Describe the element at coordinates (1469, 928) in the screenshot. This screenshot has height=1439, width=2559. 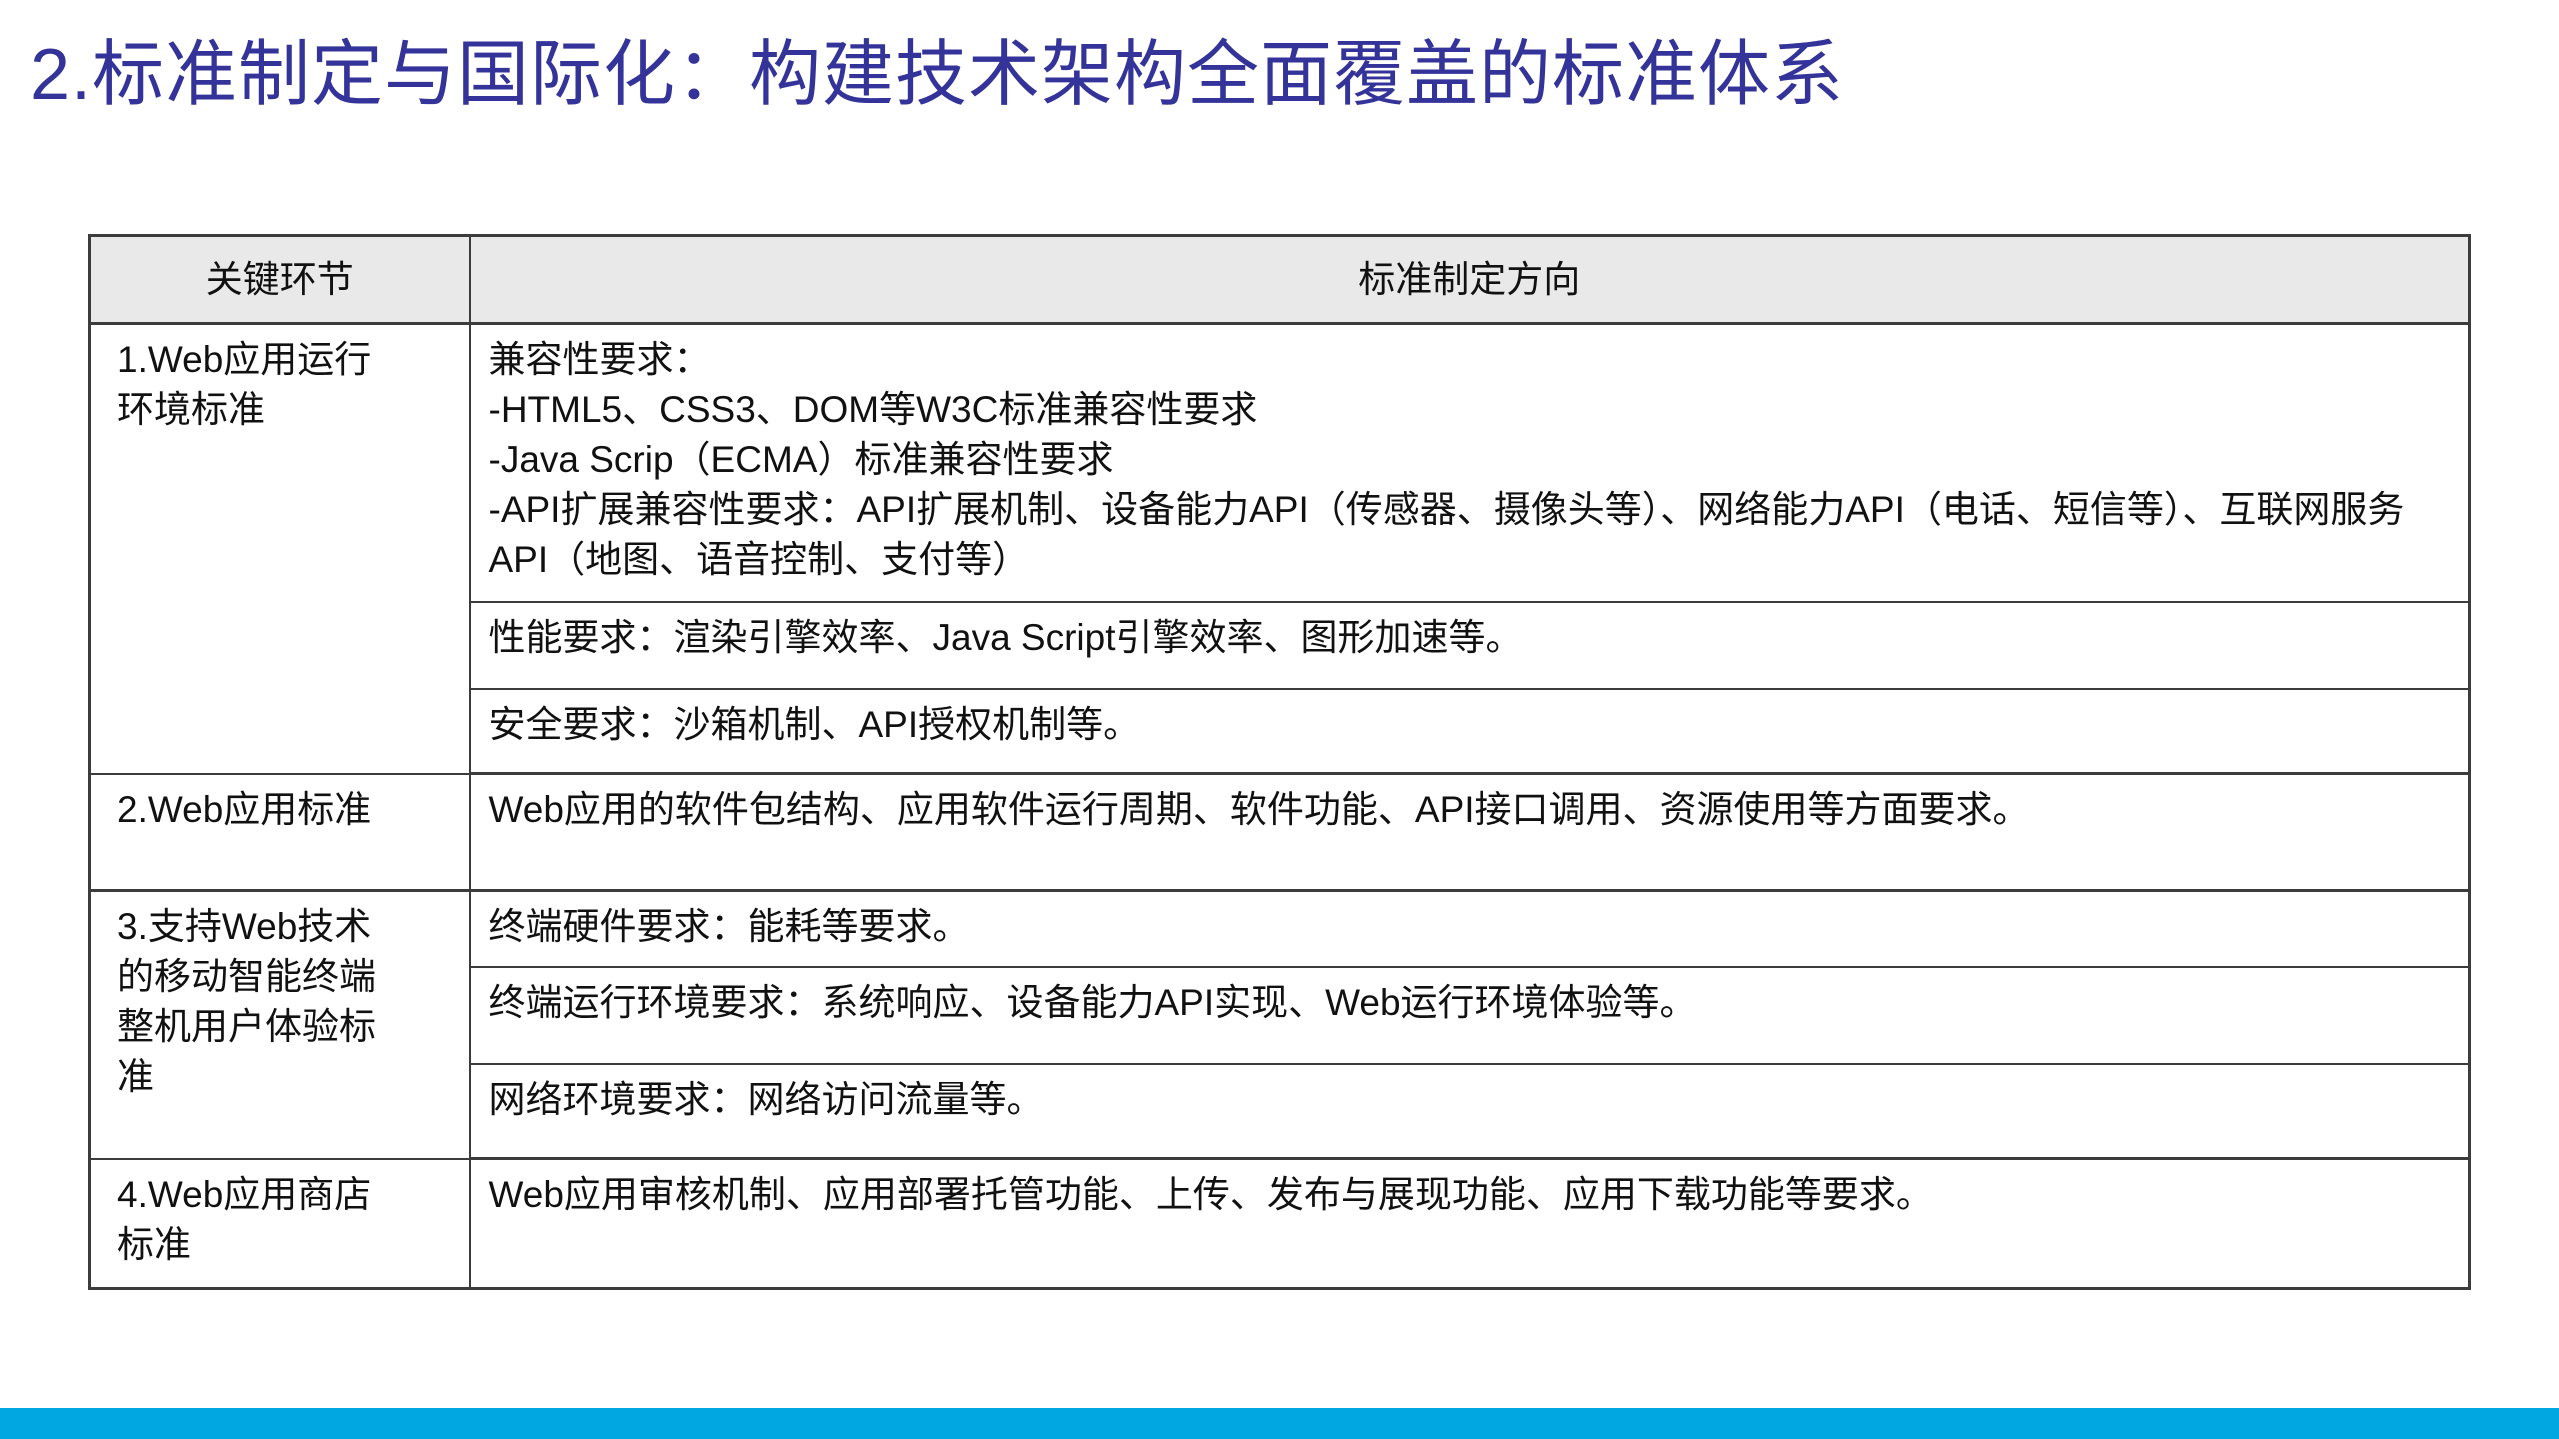
I see `detail-cell-hardware-requirements: 终端硬件要求：能耗等要求。` at that location.